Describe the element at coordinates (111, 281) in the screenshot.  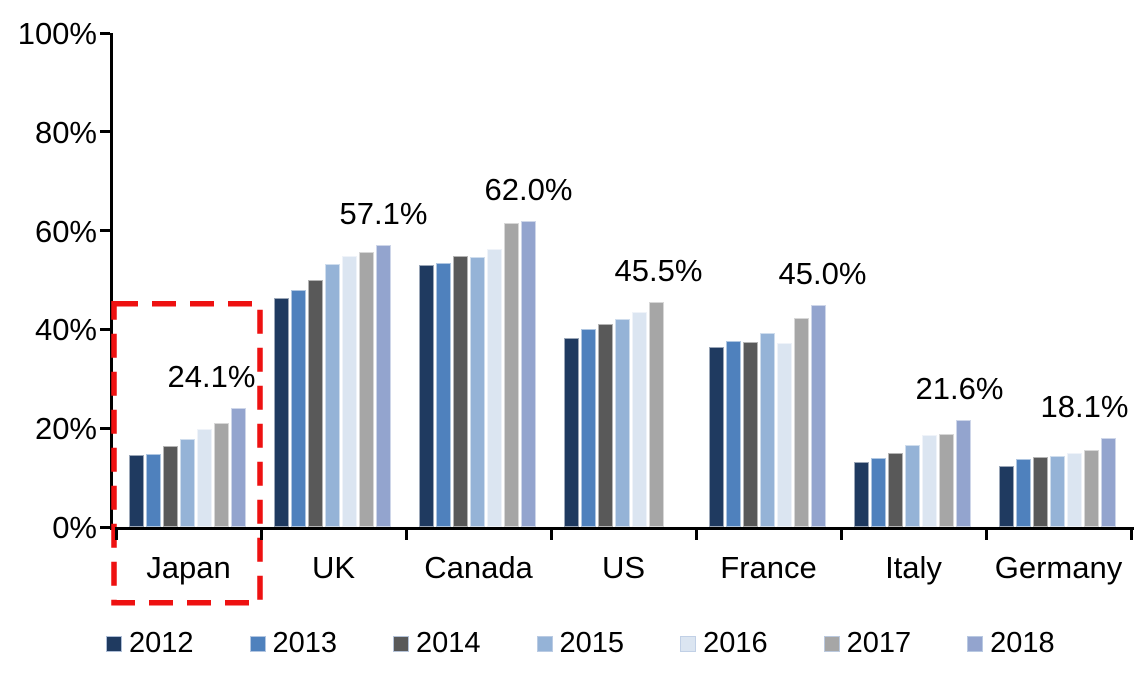
I see `y-axis-line` at that location.